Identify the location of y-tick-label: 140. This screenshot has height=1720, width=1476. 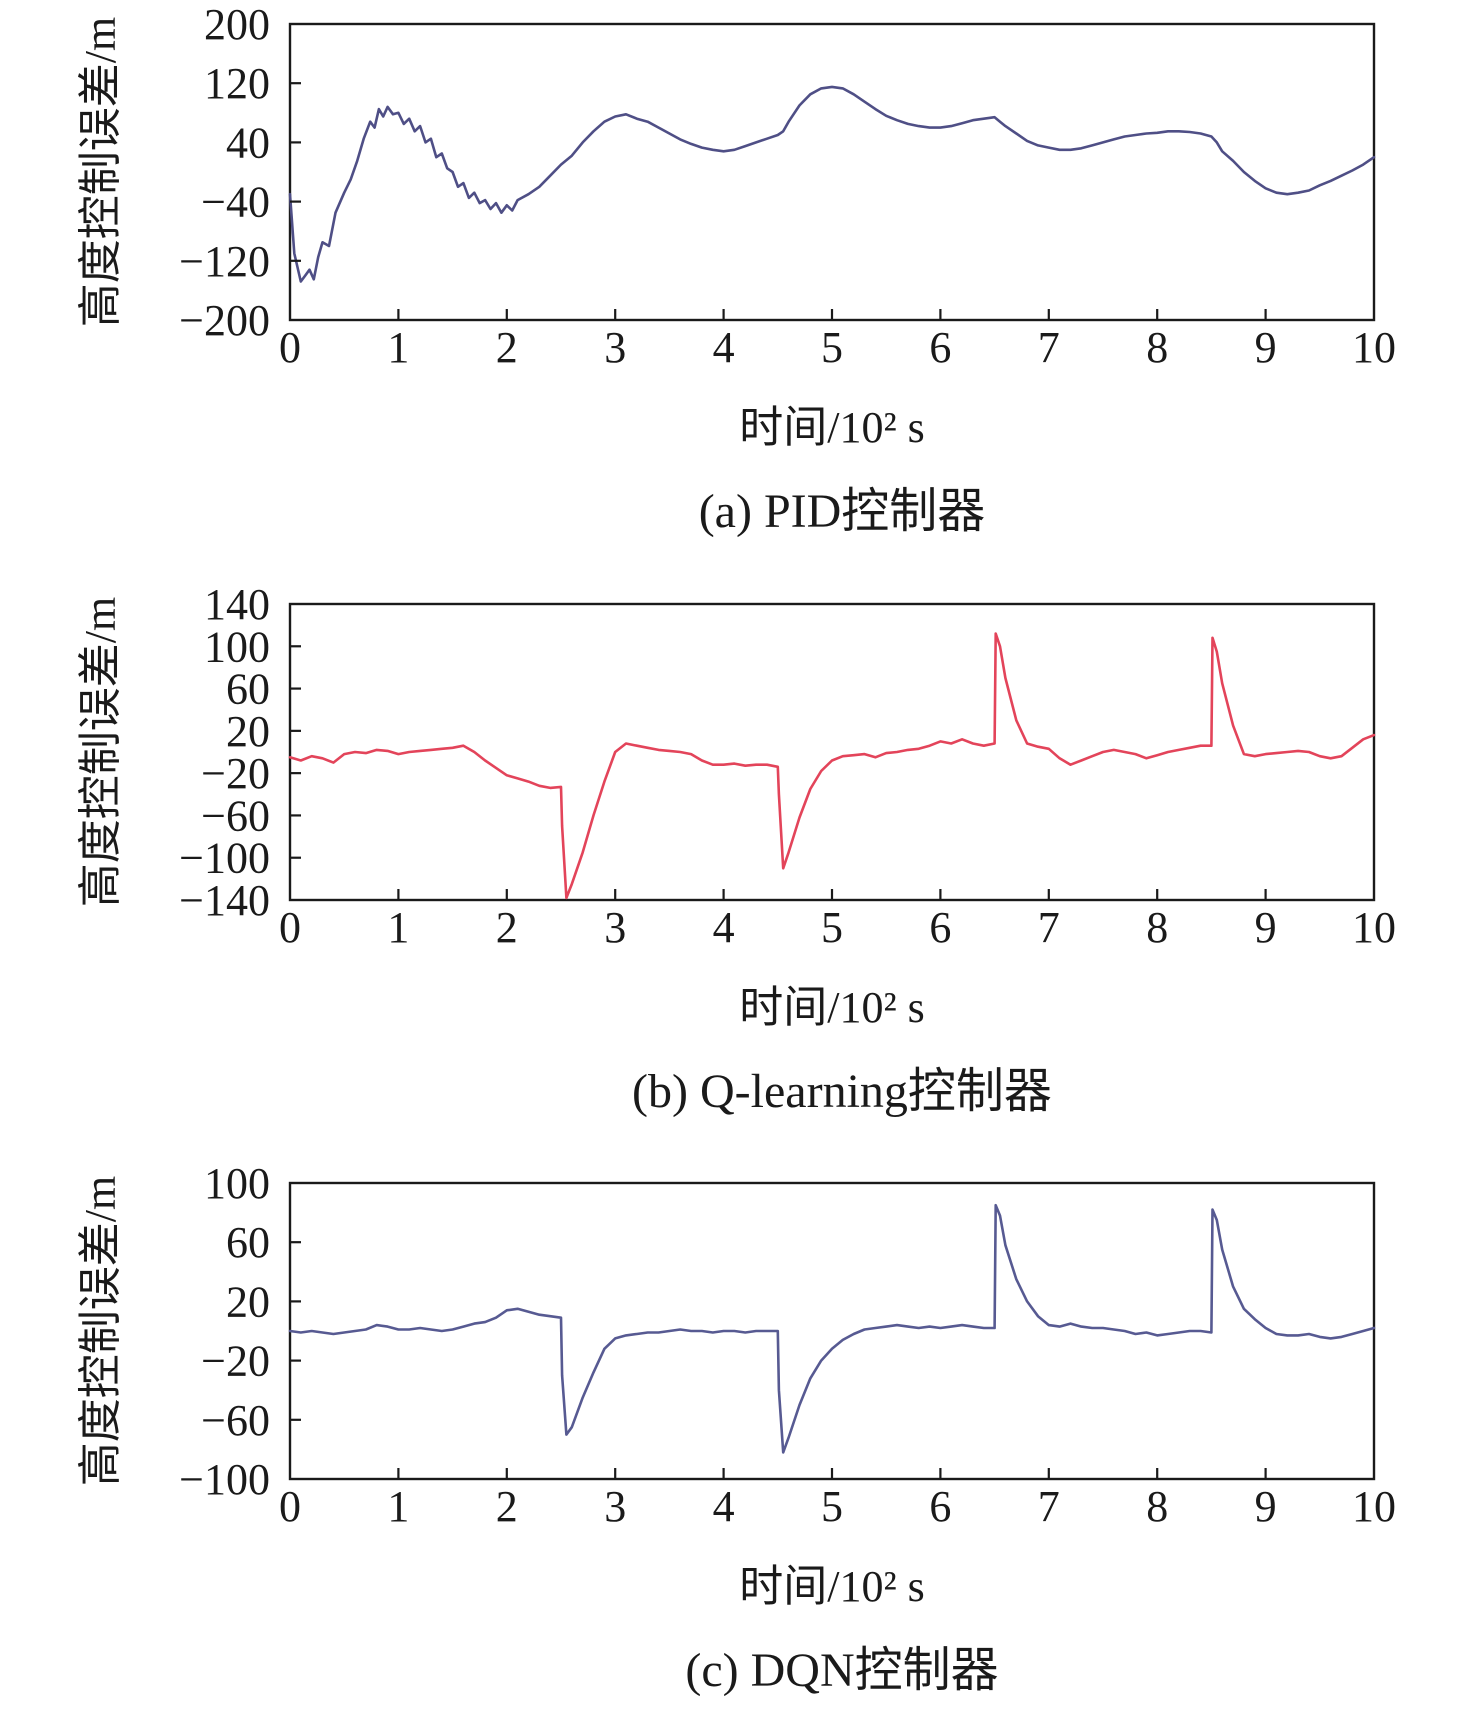
(237, 604).